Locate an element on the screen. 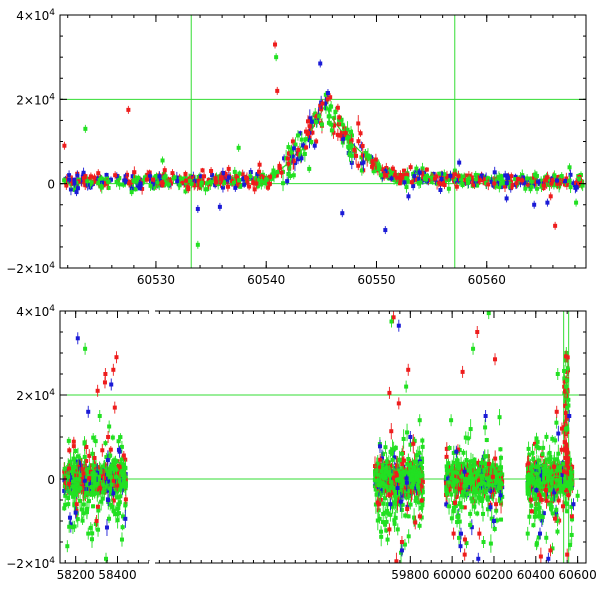 The height and width of the screenshot is (600, 600). top-y-tick-label: −2×104 is located at coordinates (30, 268).